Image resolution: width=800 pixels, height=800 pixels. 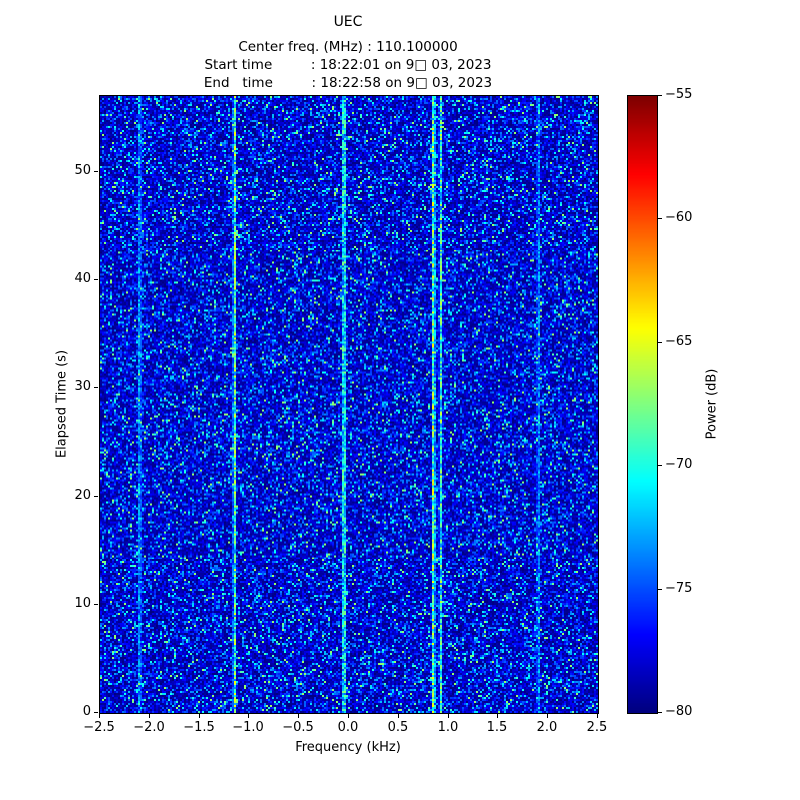 What do you see at coordinates (679, 464) in the screenshot?
I see `tick-label: −70` at bounding box center [679, 464].